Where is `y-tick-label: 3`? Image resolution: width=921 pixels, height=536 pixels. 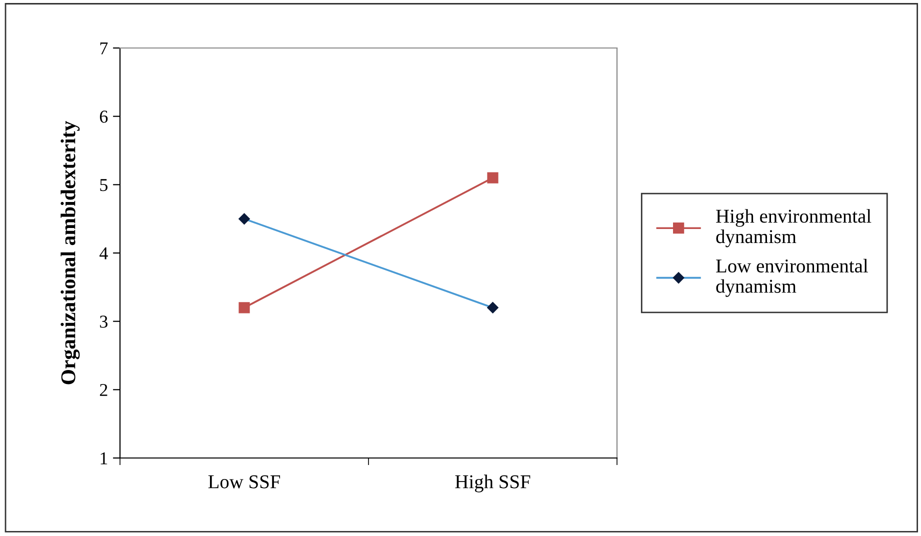
y-tick-label: 3 is located at coordinates (104, 322).